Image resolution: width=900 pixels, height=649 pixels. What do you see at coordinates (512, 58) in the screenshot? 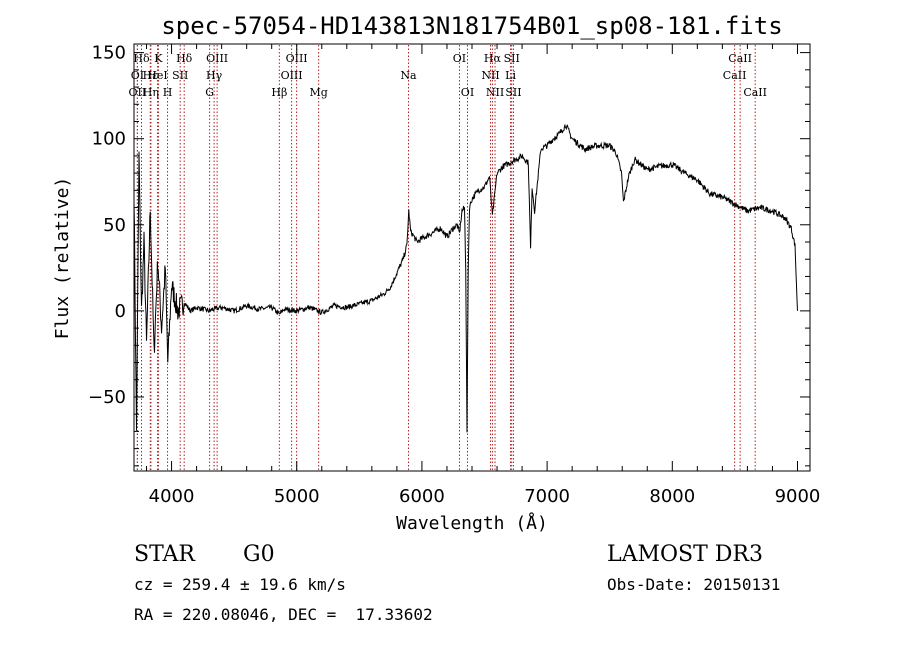
I see `line-label-7: SII` at bounding box center [512, 58].